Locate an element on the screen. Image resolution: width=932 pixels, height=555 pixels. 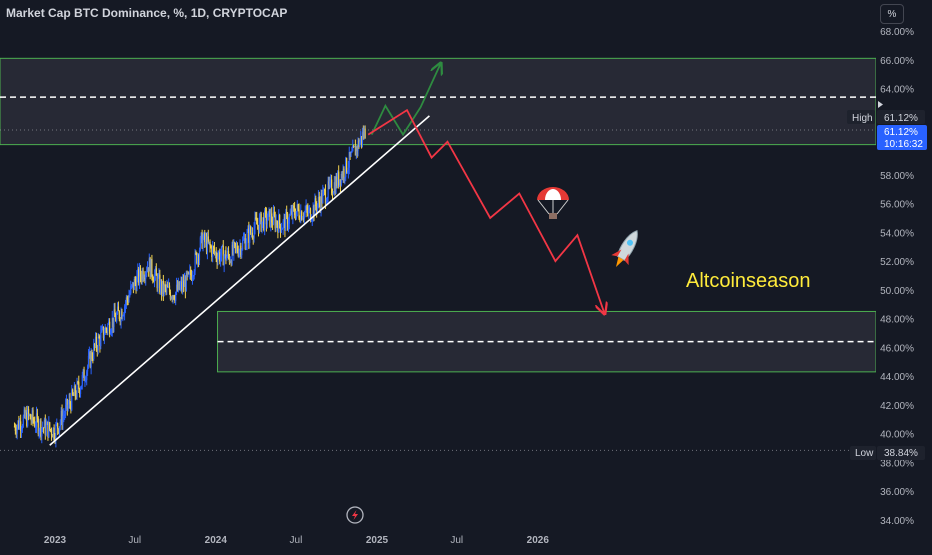
y-tick-label: 52.00% is located at coordinates (897, 262).